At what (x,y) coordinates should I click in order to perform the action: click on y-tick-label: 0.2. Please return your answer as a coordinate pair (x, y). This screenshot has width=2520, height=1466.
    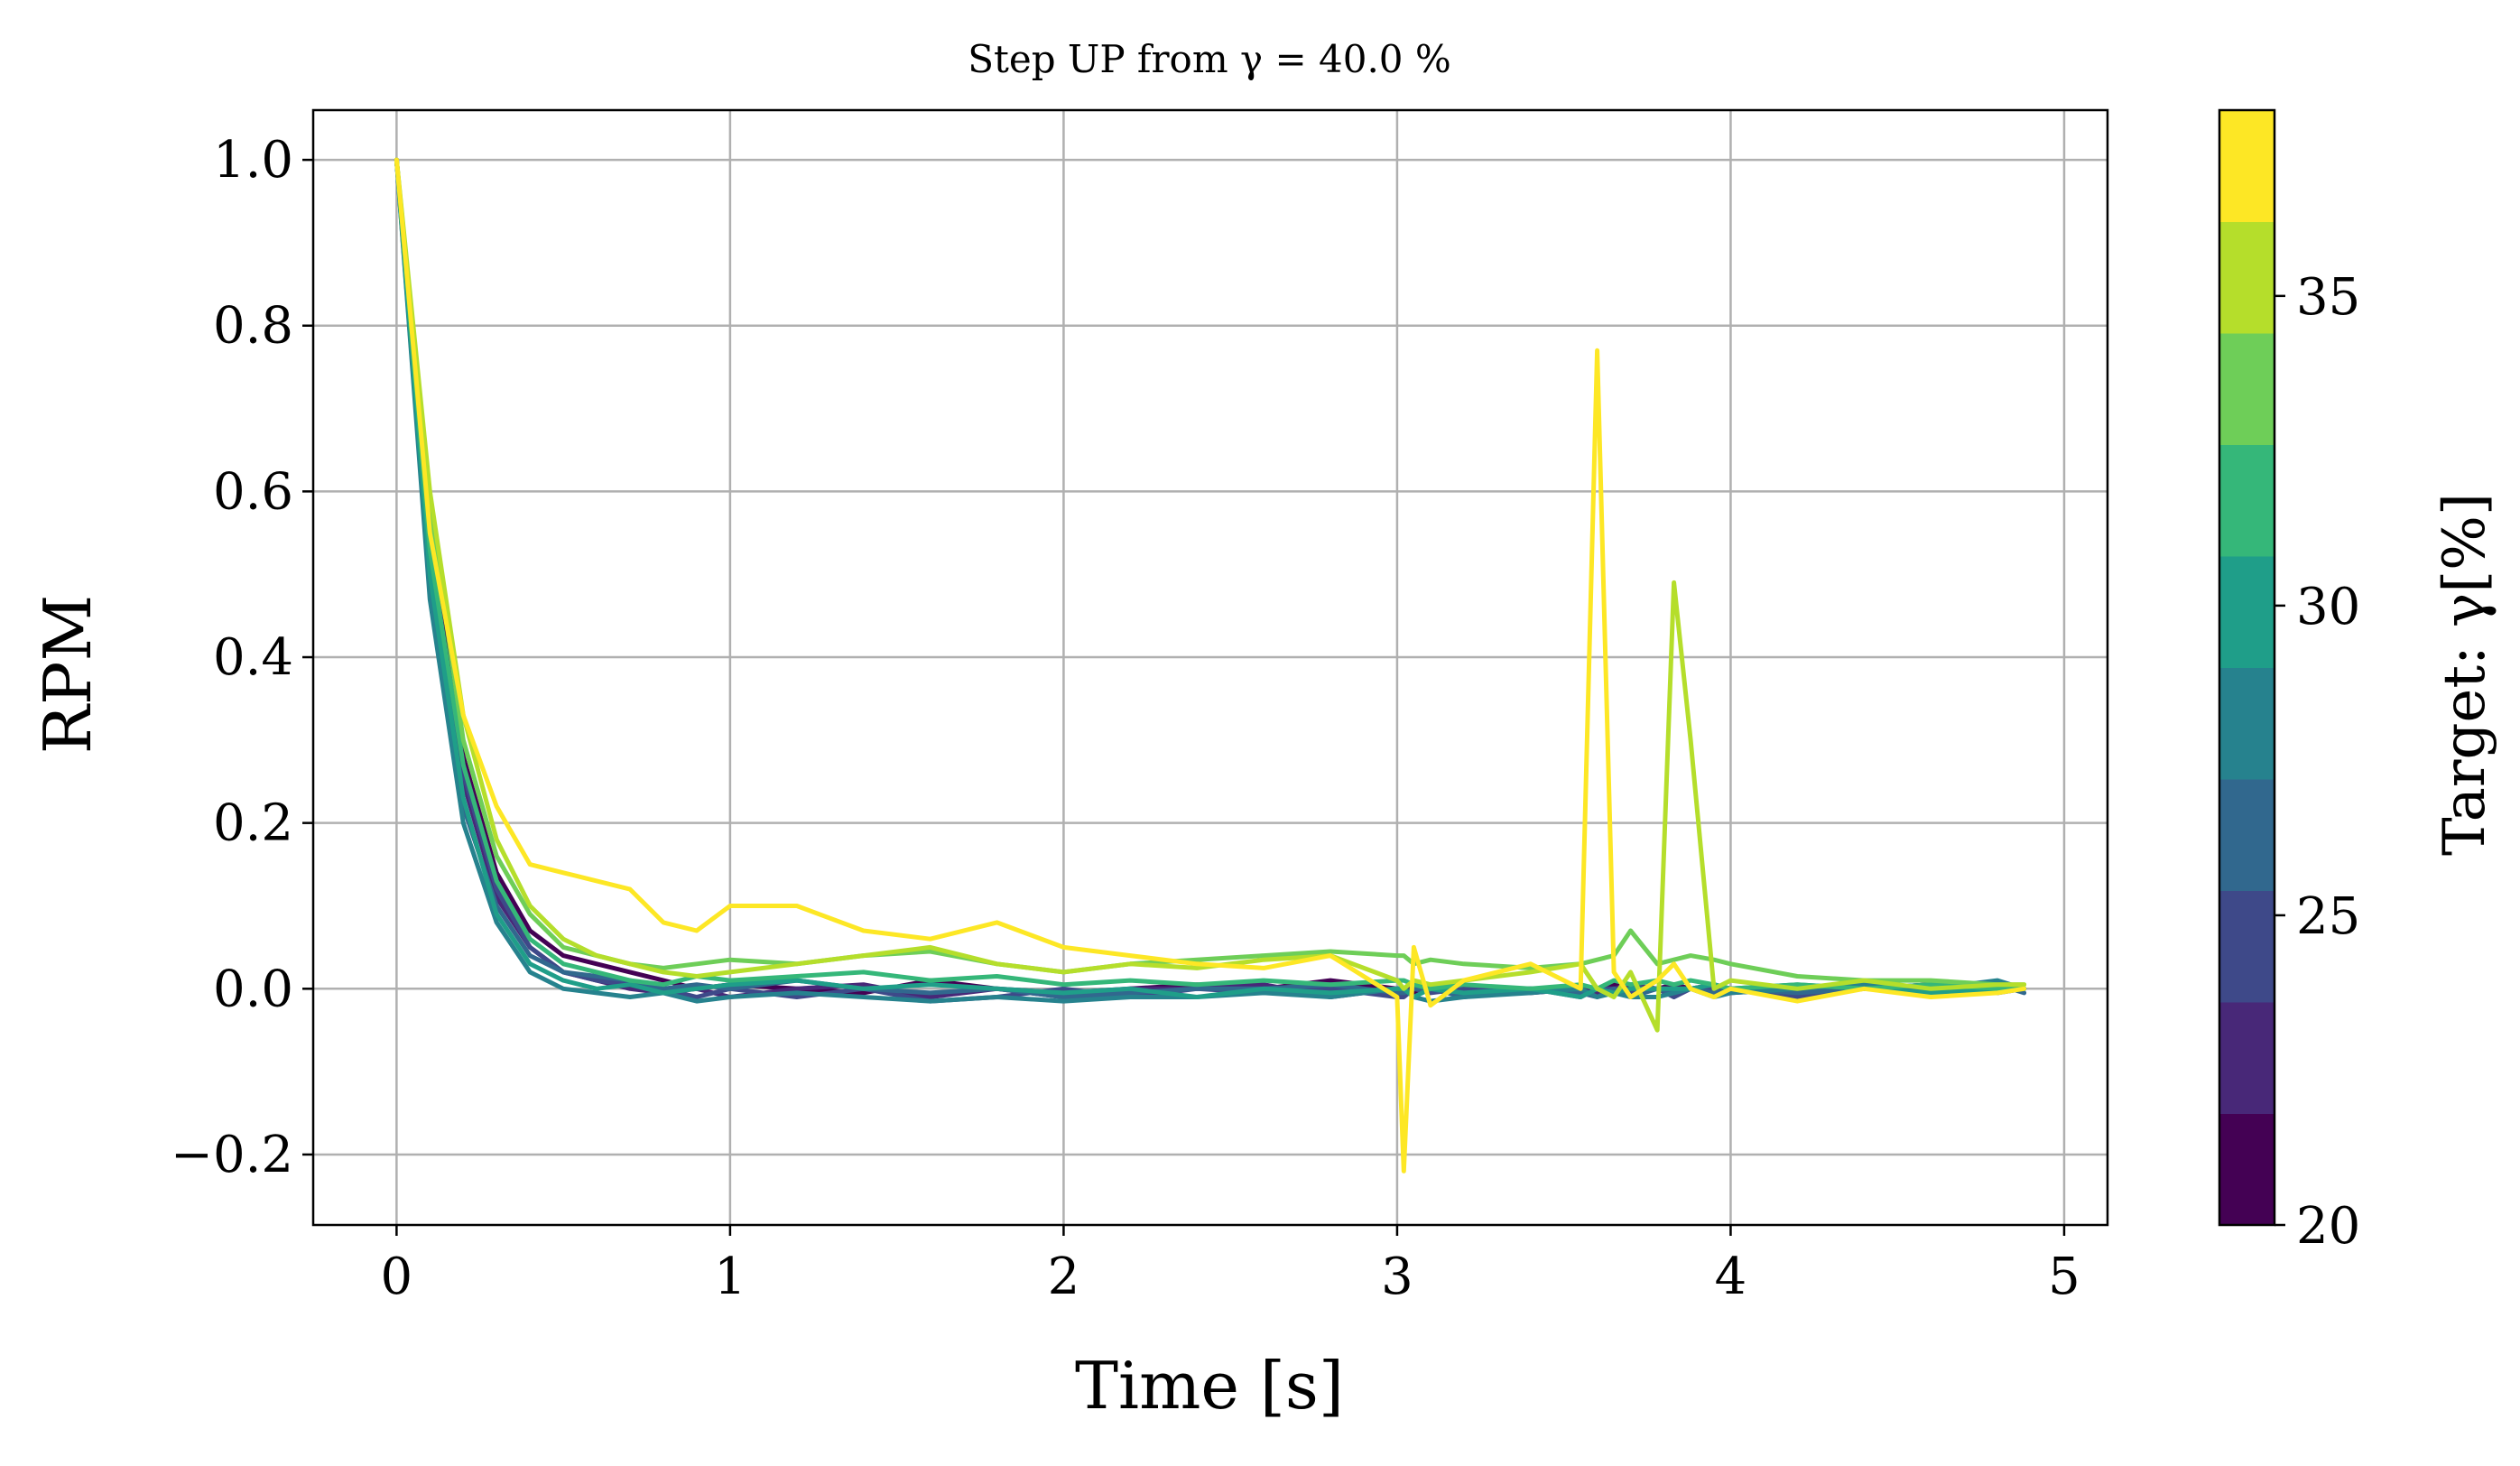
    Looking at the image, I should click on (253, 823).